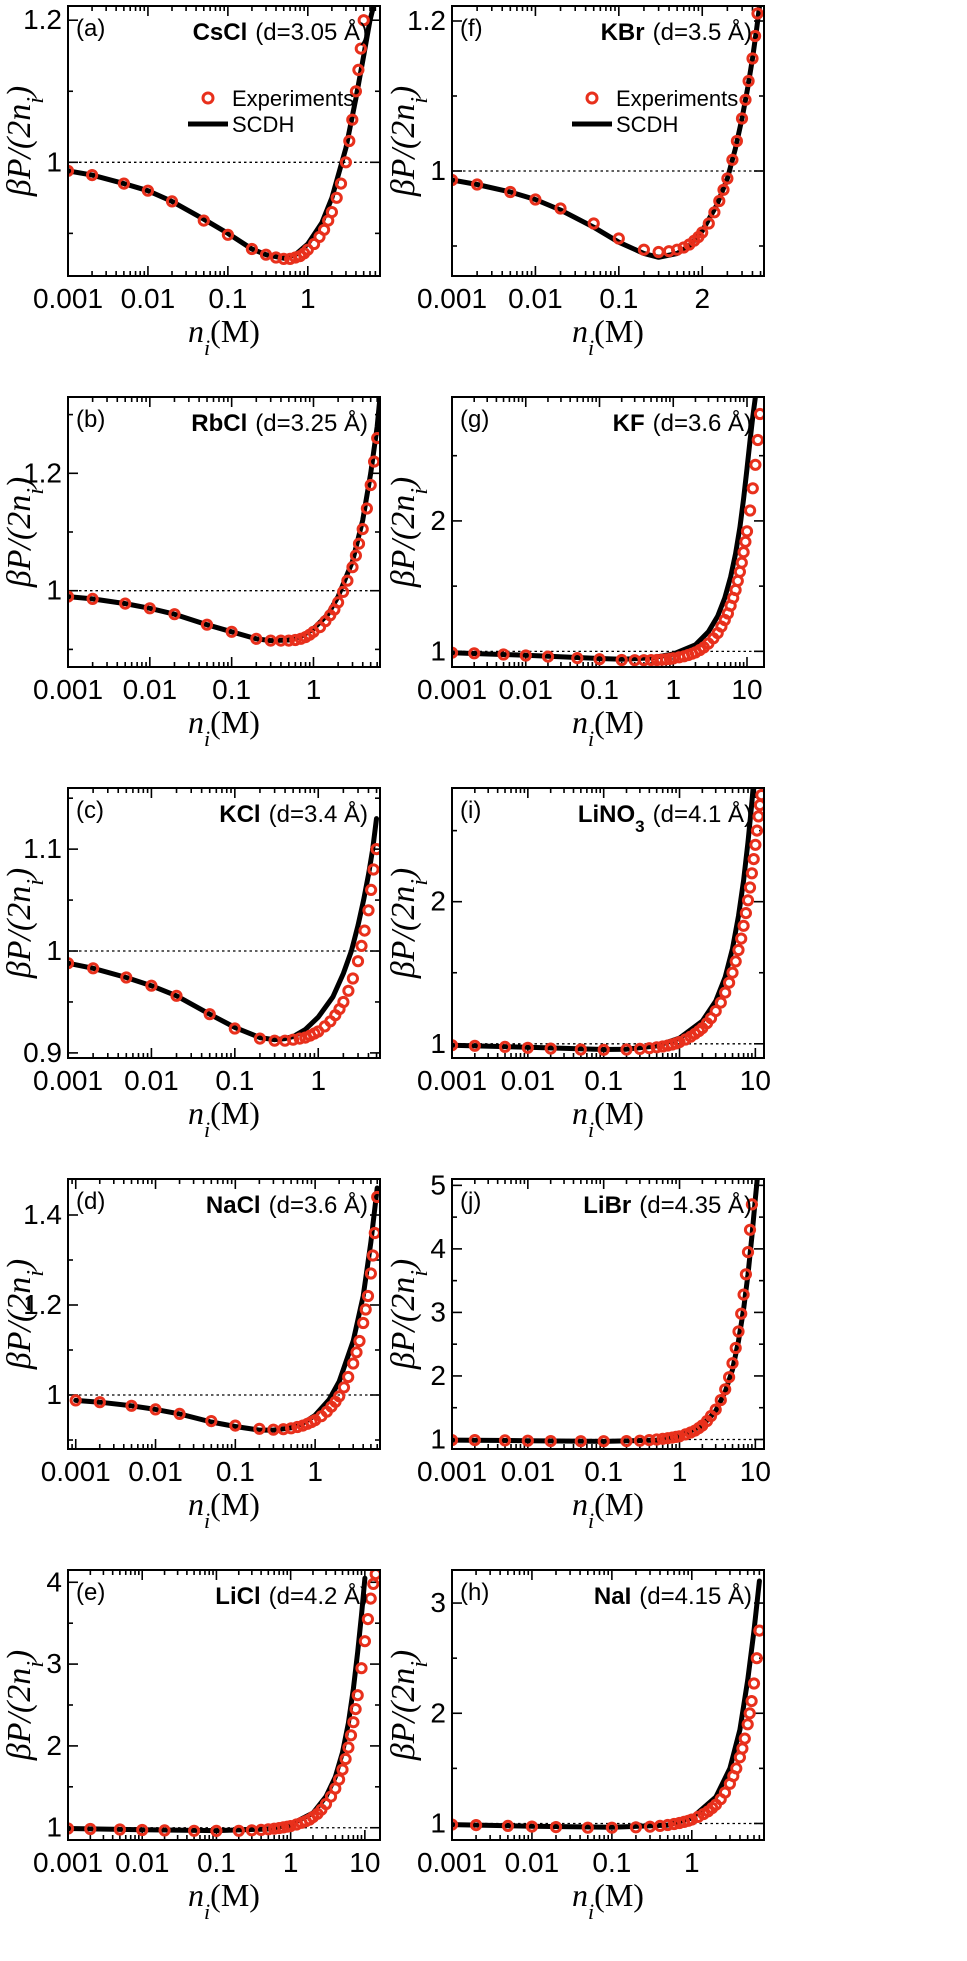 This screenshot has width=967, height=1961. I want to click on salt-name: NaCl, so click(233, 1205).